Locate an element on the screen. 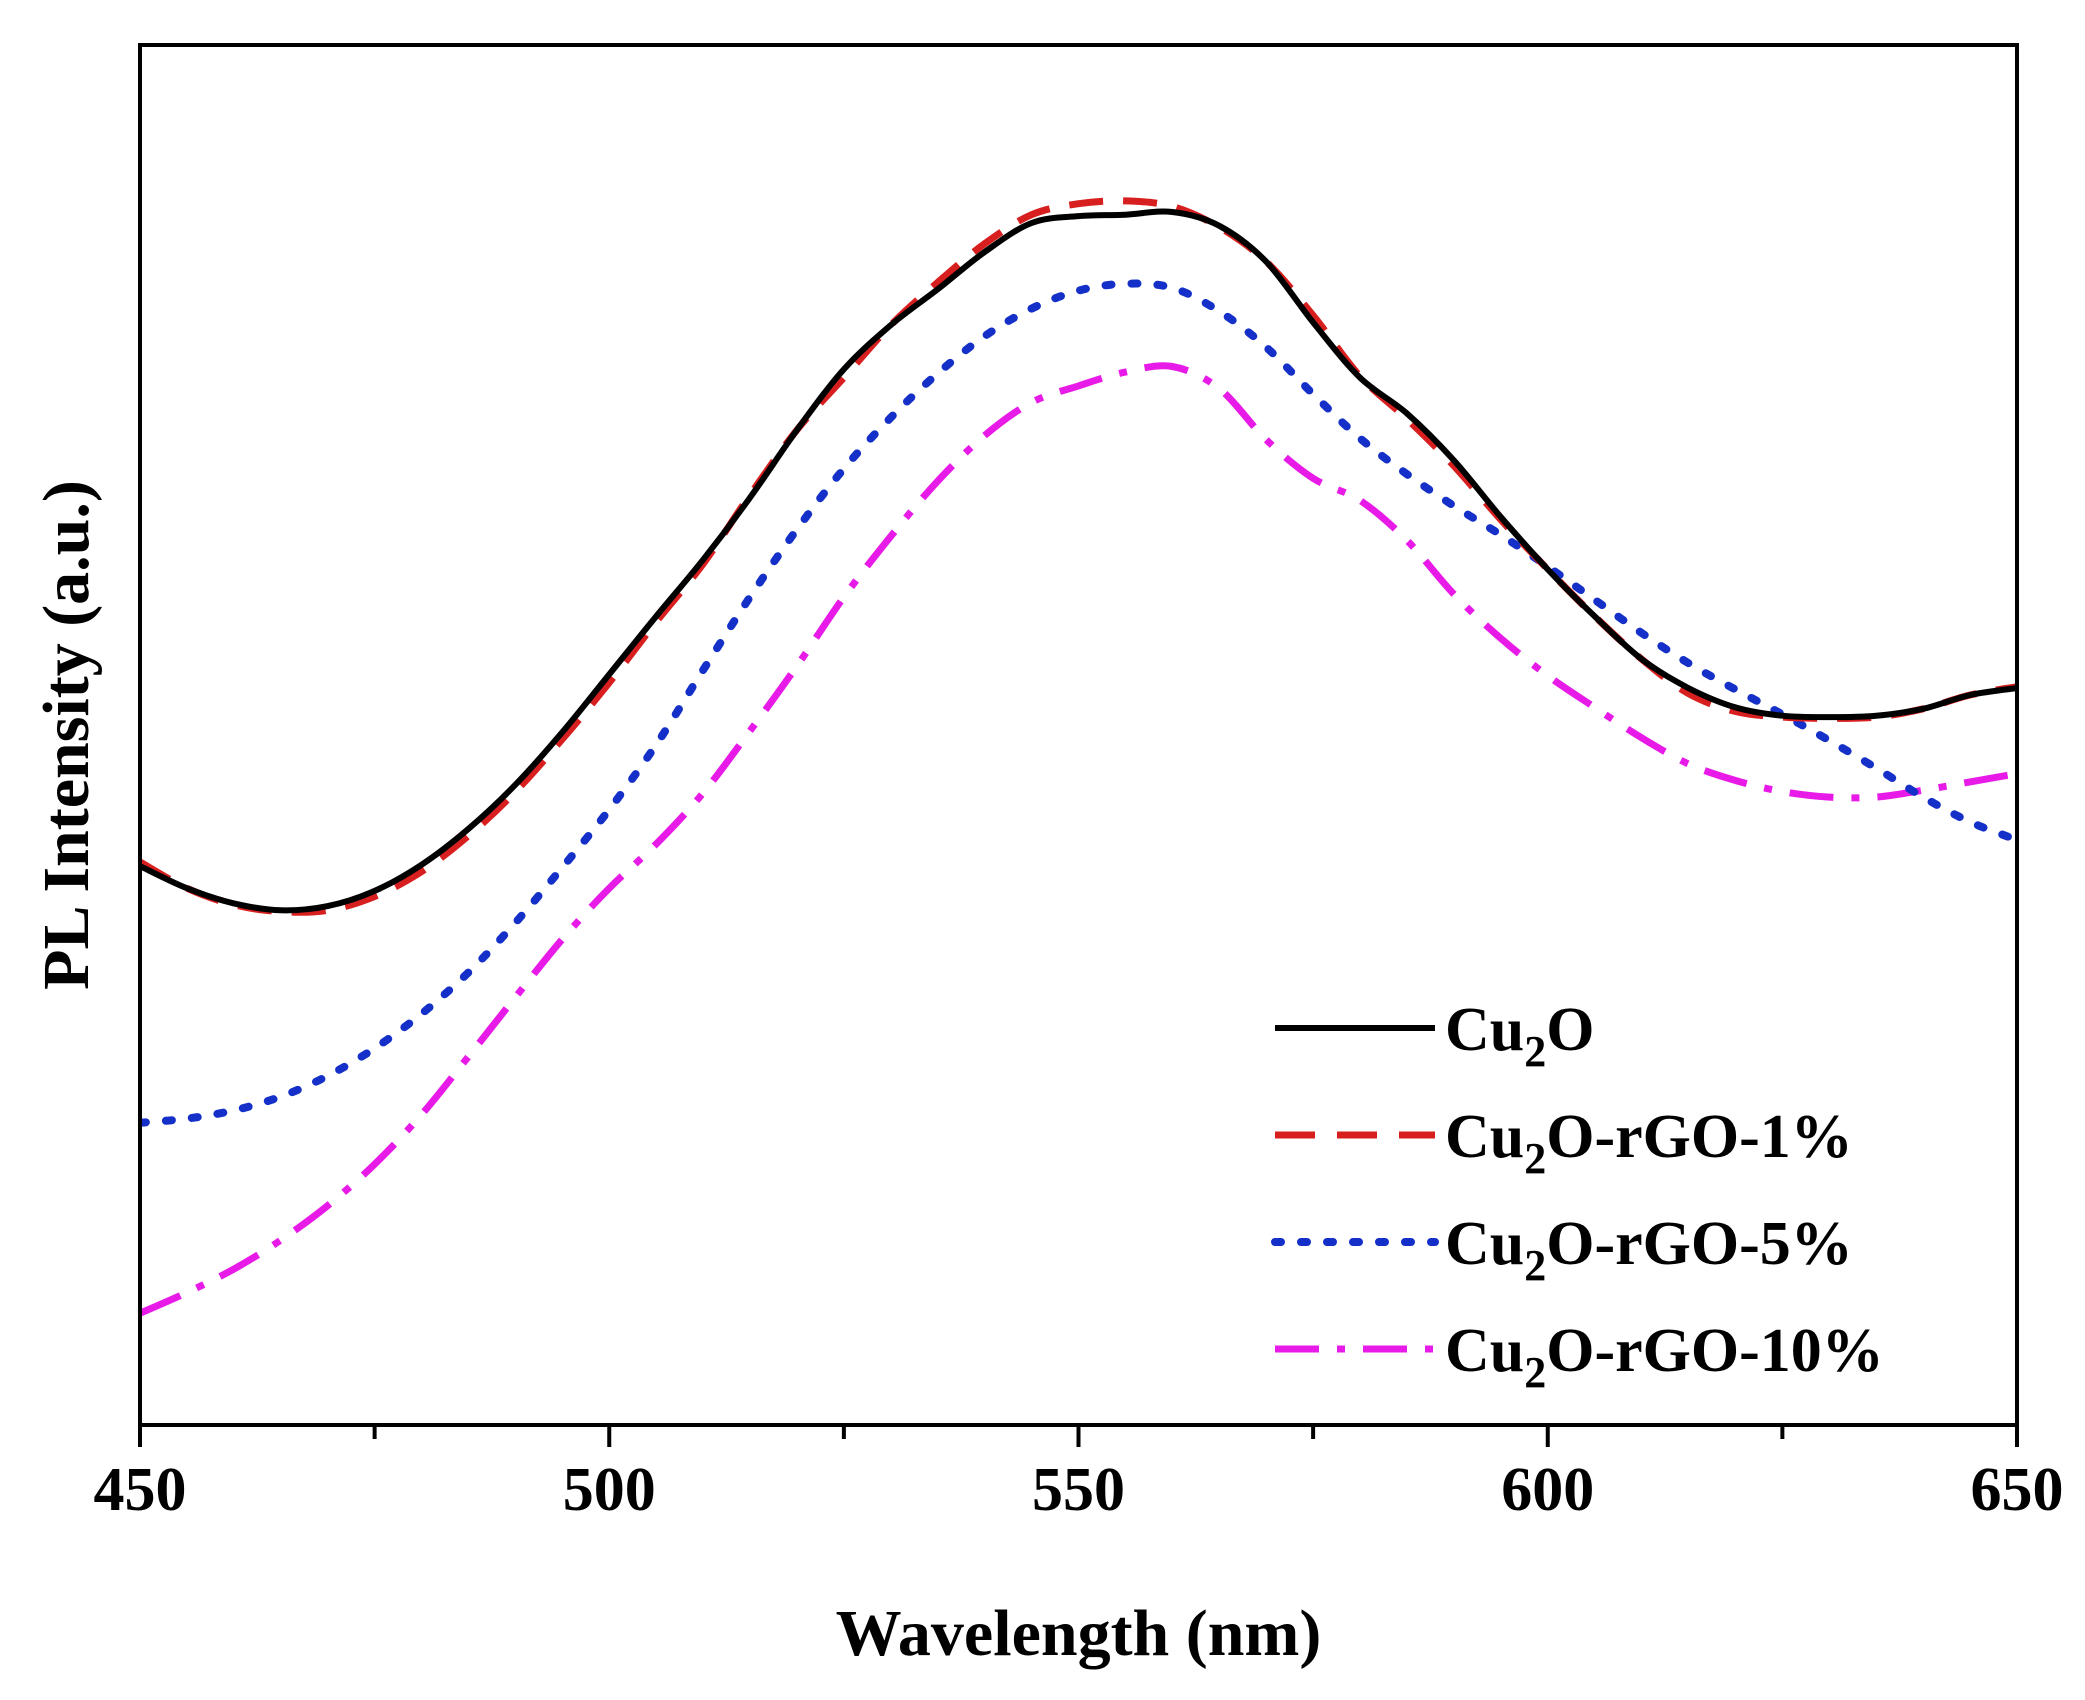 Image resolution: width=2085 pixels, height=1700 pixels. x-axis-ticks: 450 500 550 600 650 is located at coordinates (1079, 1474).